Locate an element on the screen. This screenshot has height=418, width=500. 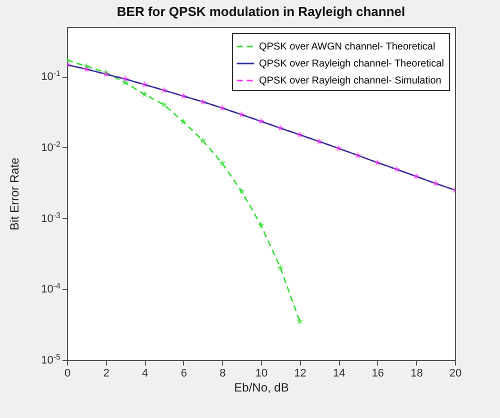
y-tick-label: 10$^{-5}$ is located at coordinates (51, 359).